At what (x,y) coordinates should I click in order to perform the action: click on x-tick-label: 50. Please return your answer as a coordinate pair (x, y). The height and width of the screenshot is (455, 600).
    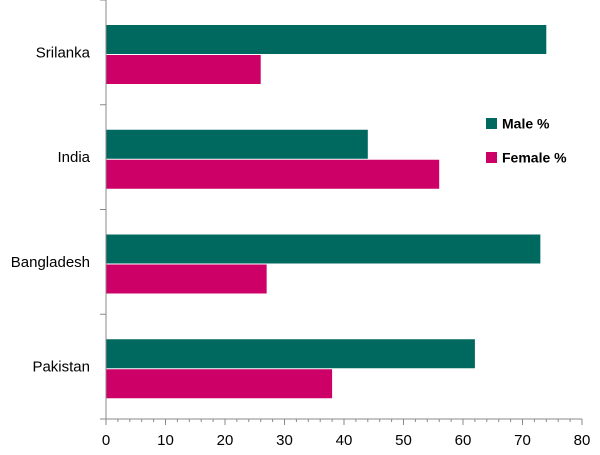
    Looking at the image, I should click on (403, 440).